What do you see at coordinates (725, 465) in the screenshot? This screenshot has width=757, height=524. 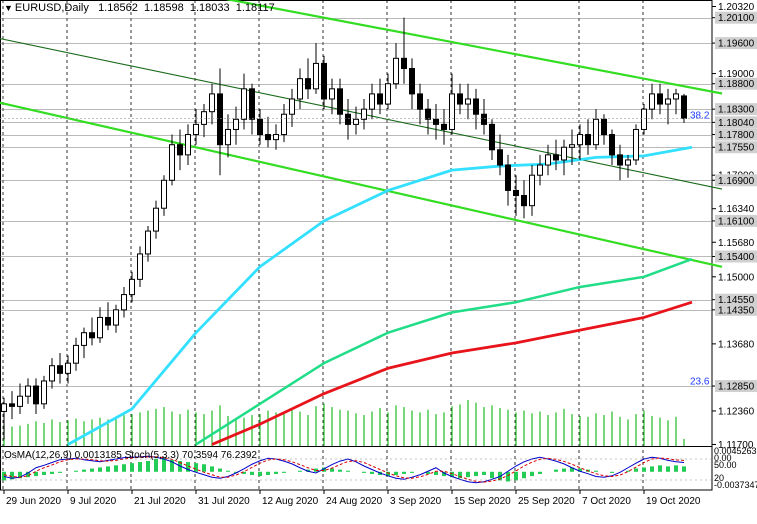 I see `indicator-axis-label: 50.00` at bounding box center [725, 465].